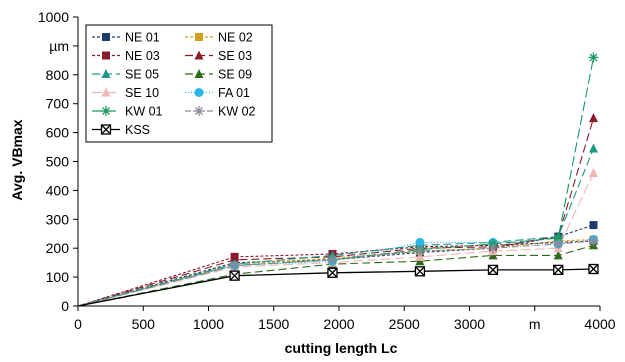  Describe the element at coordinates (137, 130) in the screenshot. I see `legend-label: KSS` at that location.